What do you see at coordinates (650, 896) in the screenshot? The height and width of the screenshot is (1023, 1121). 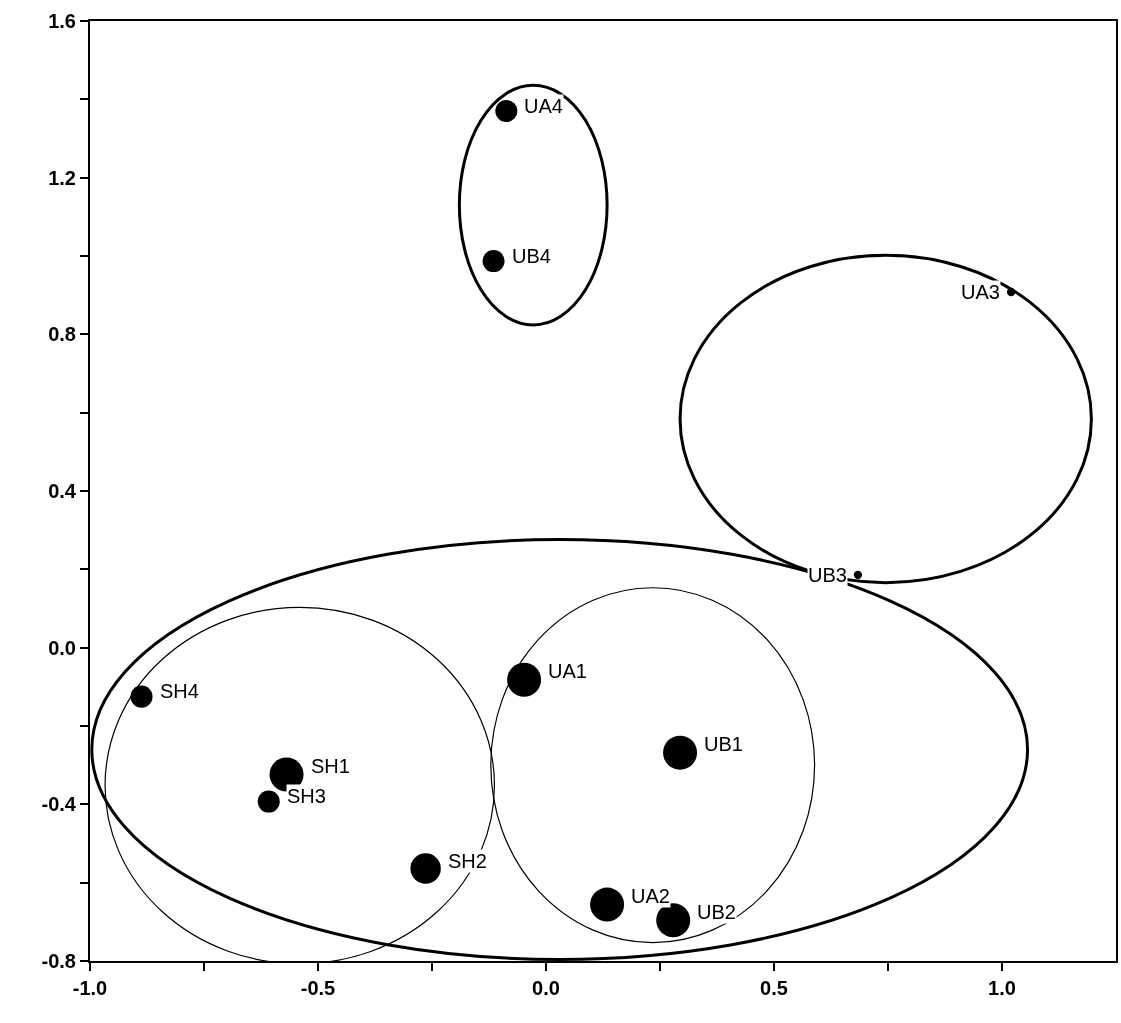 I see `annotation: UA2` at bounding box center [650, 896].